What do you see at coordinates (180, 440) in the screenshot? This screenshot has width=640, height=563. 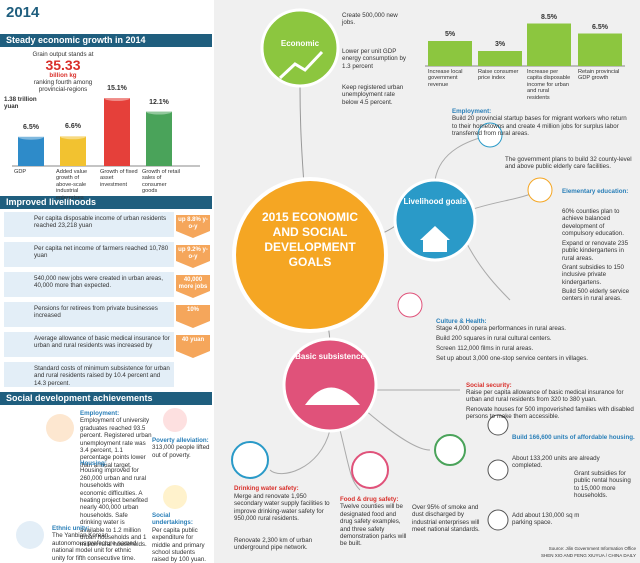 I see `heading: Poverty alleviation:` at bounding box center [180, 440].